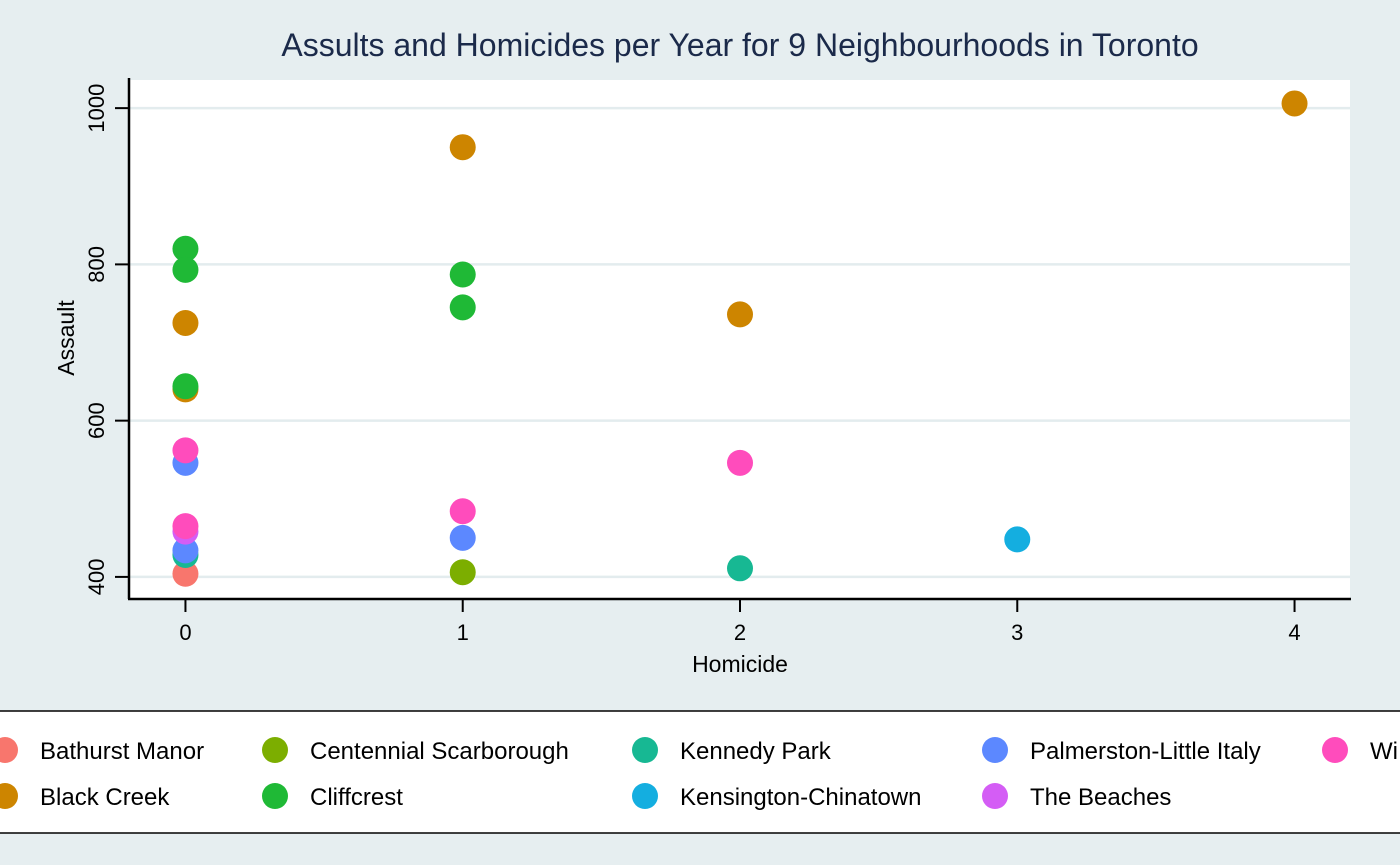 The image size is (1400, 865). Describe the element at coordinates (96, 264) in the screenshot. I see `y-tick-label: 800` at that location.